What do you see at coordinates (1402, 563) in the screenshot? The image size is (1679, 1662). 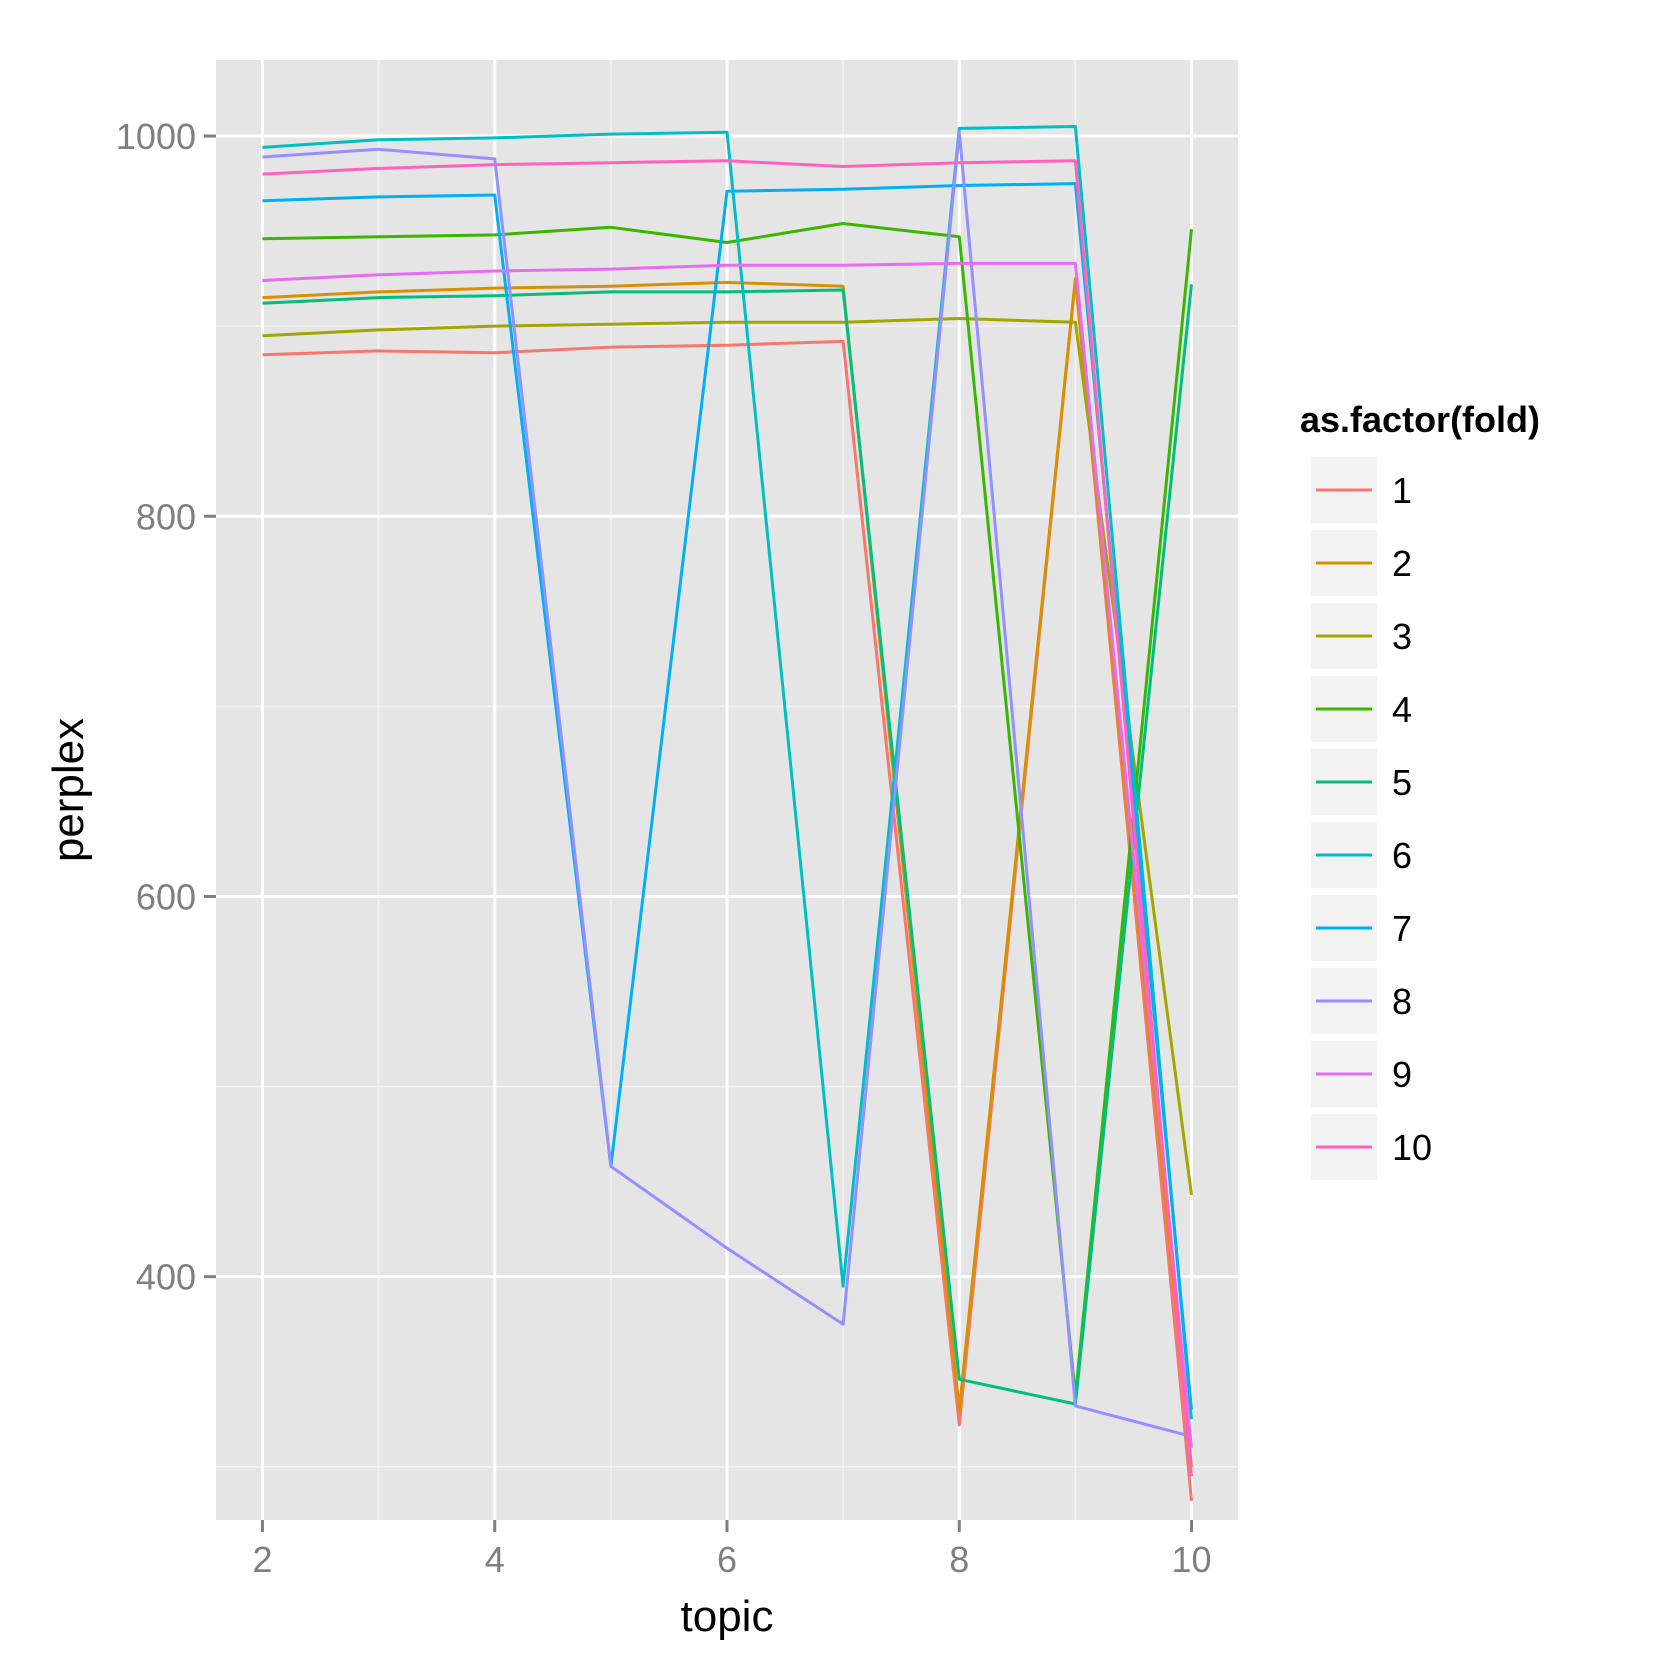 I see `legend-label-2: 2` at bounding box center [1402, 563].